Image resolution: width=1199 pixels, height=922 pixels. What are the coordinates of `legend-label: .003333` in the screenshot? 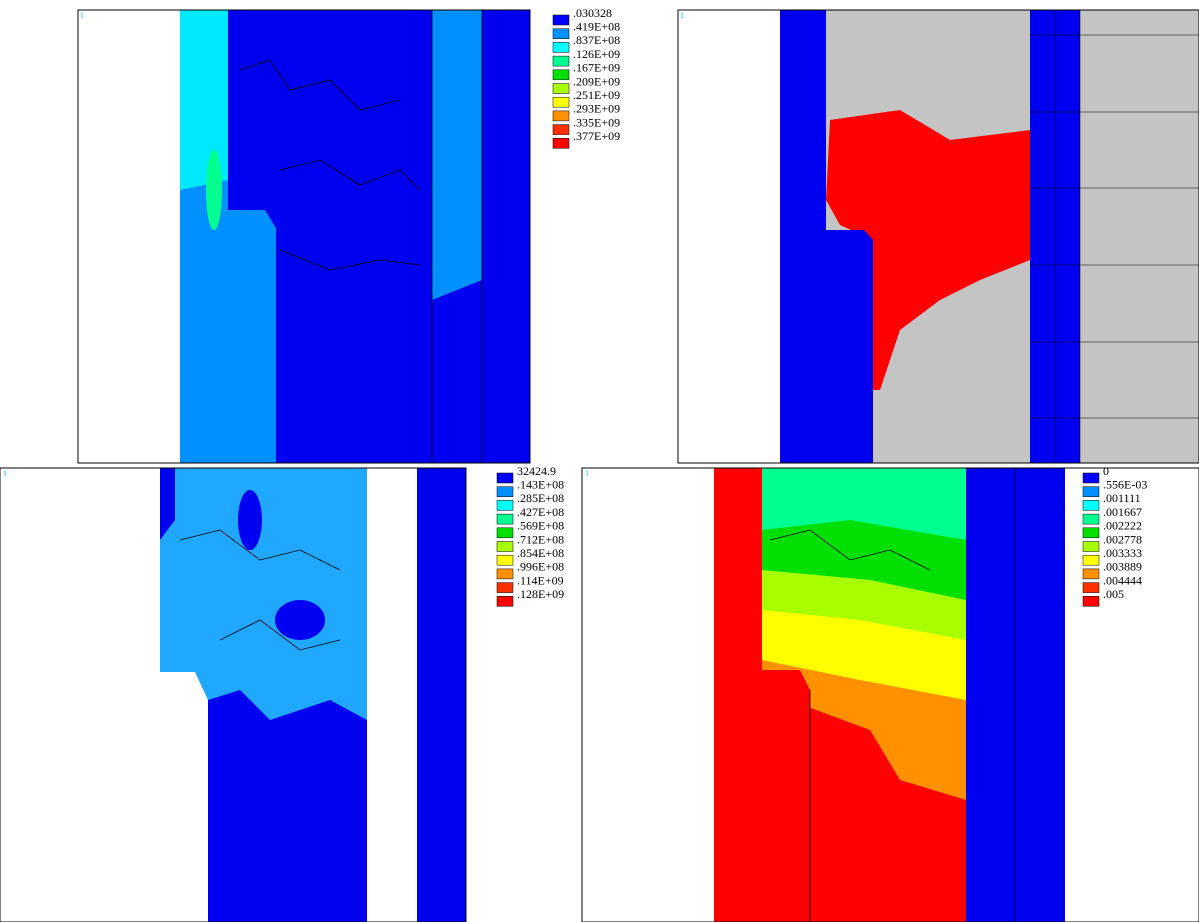 It's located at (1122, 553).